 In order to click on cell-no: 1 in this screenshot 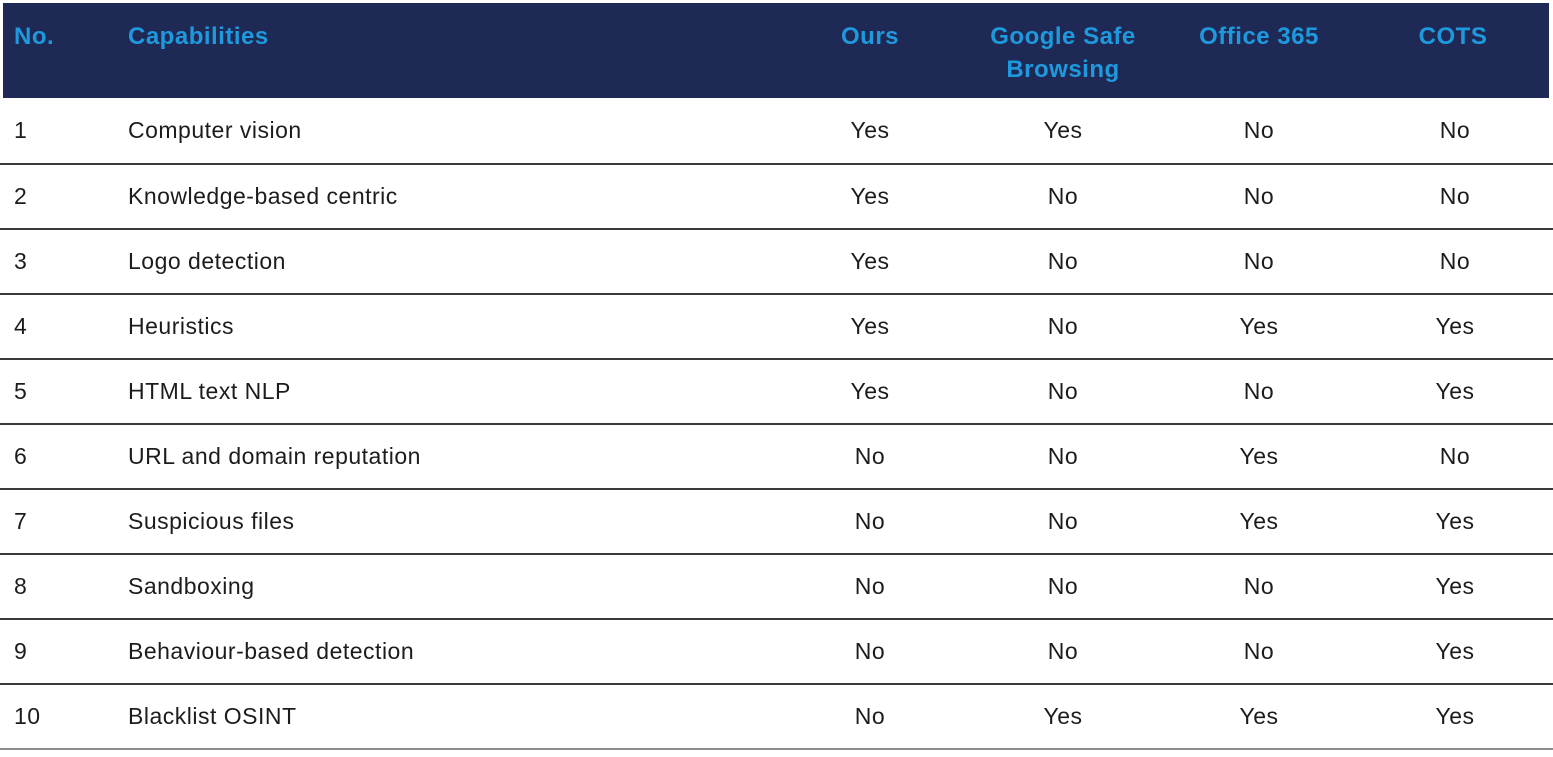, I will do `click(21, 130)`.